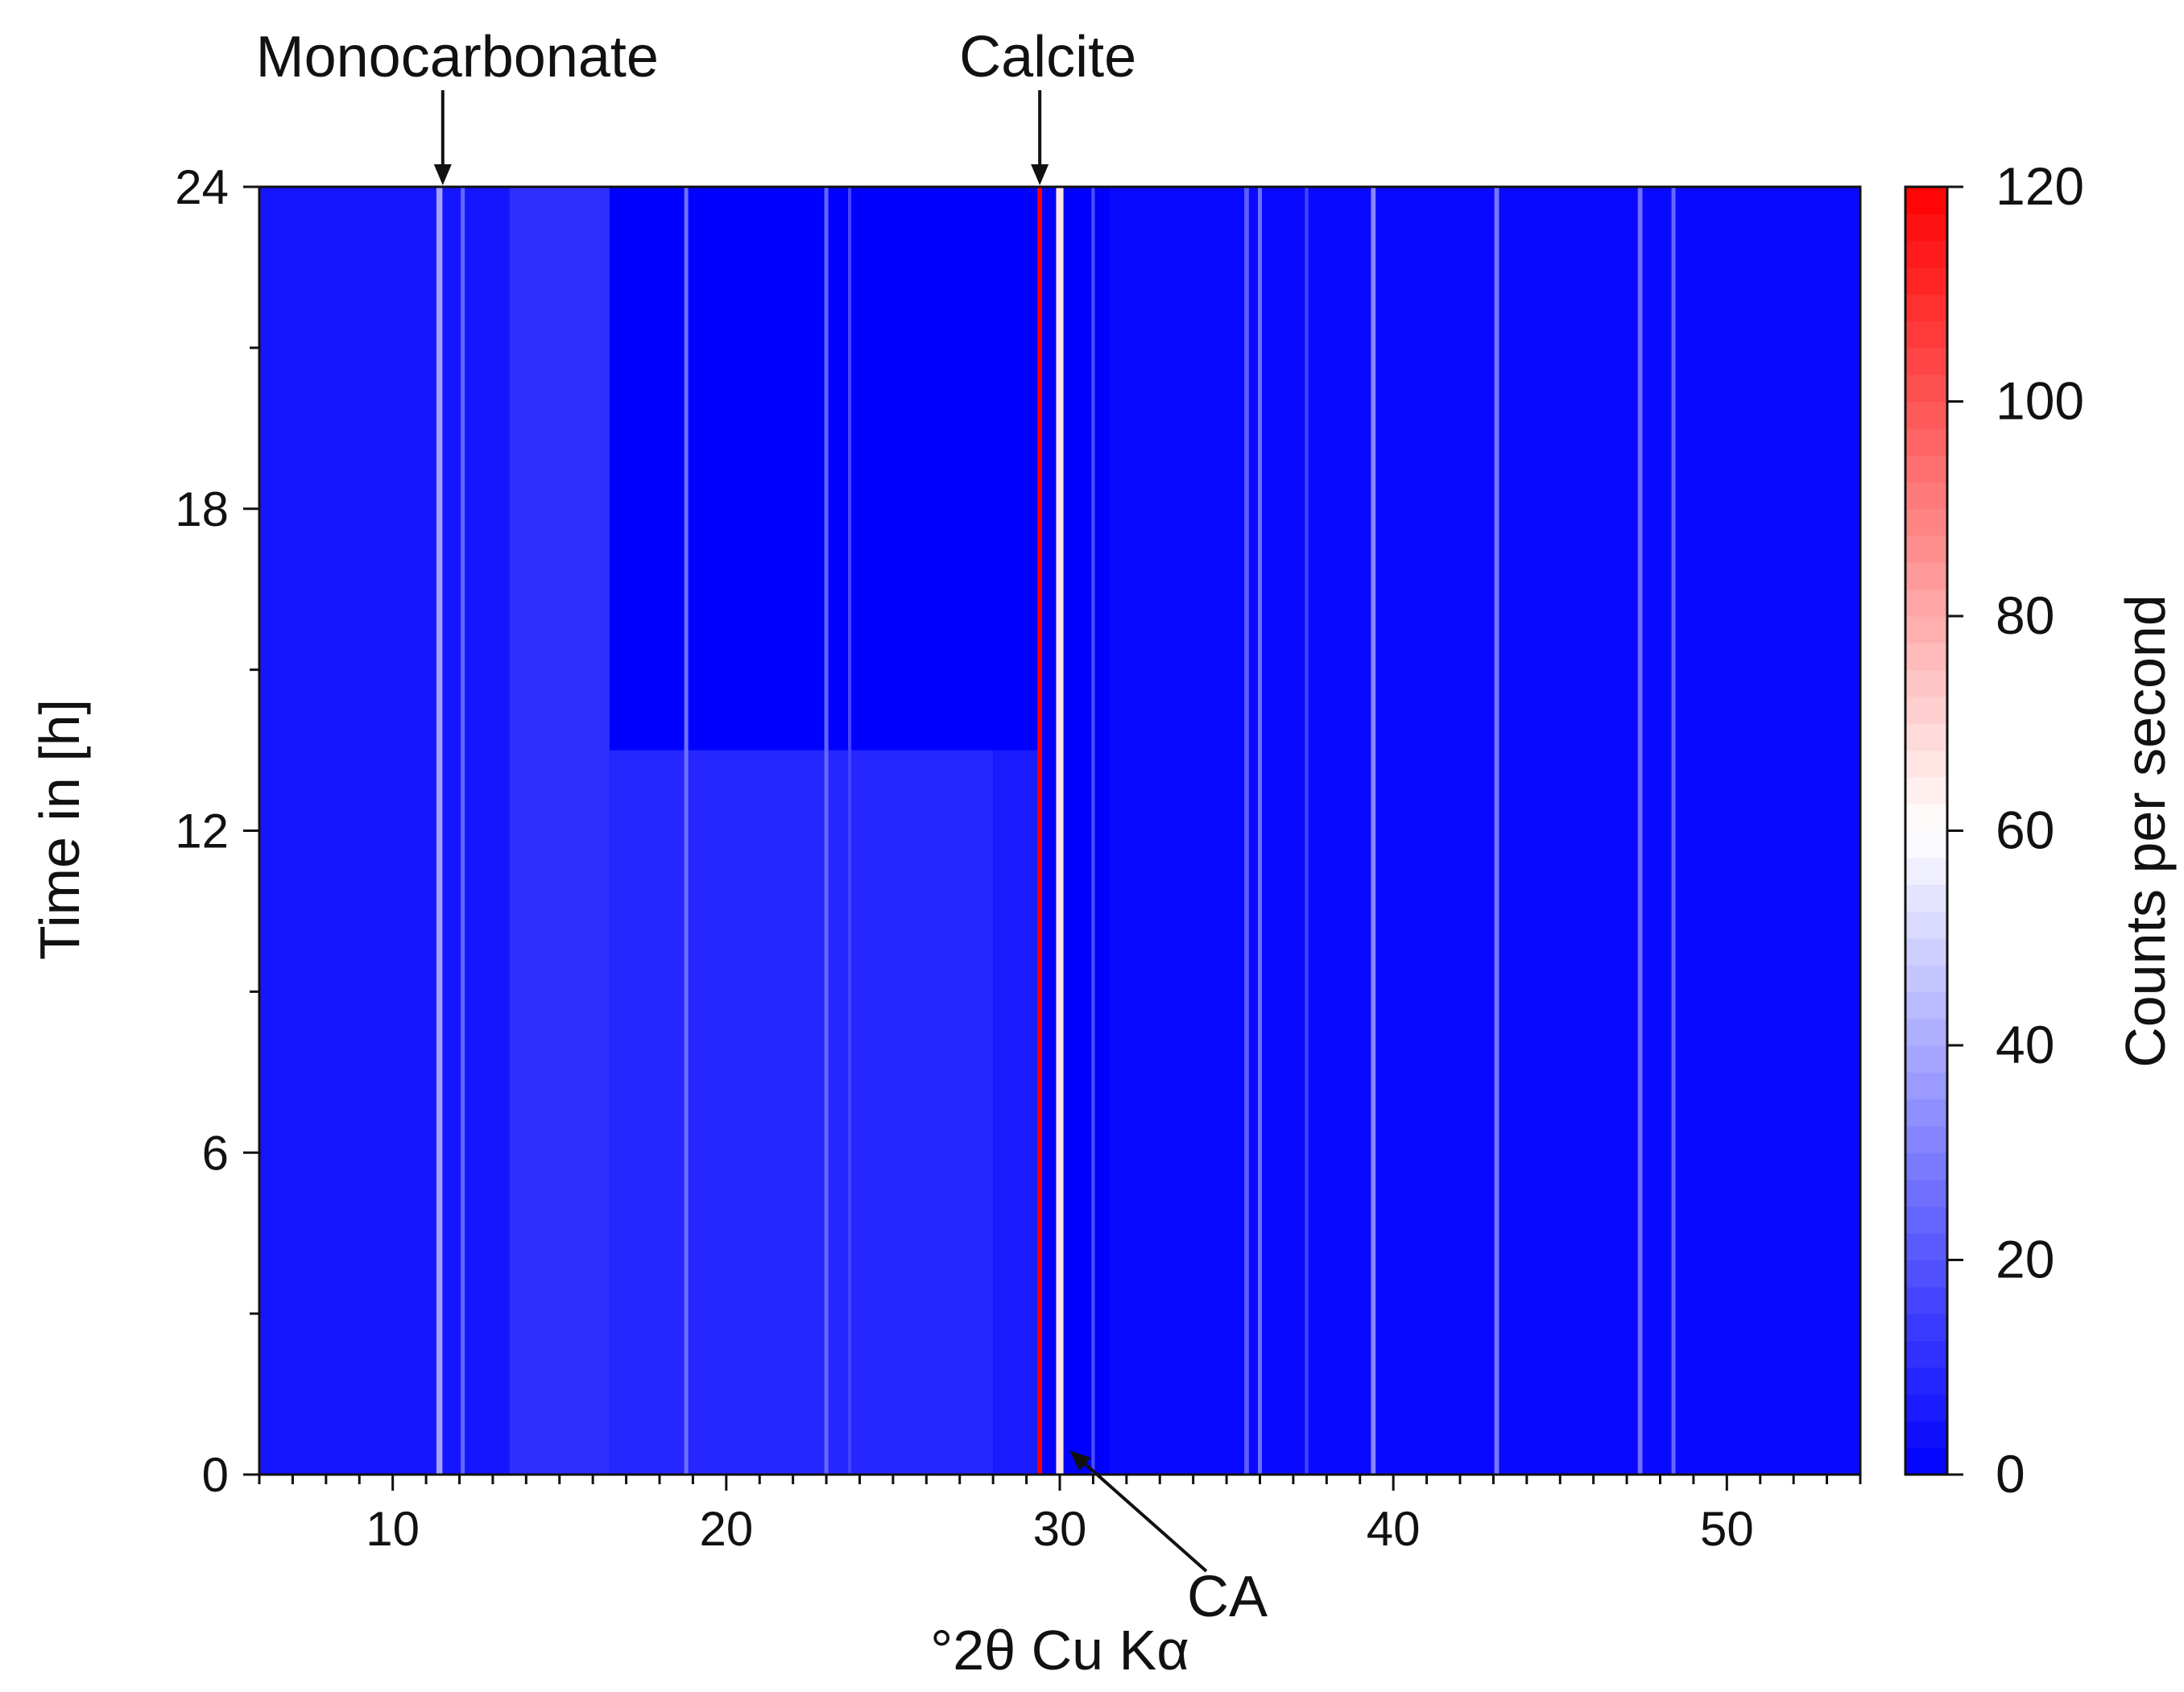 The height and width of the screenshot is (1692, 2184). I want to click on annotation-arrow, so click(1143, 1515).